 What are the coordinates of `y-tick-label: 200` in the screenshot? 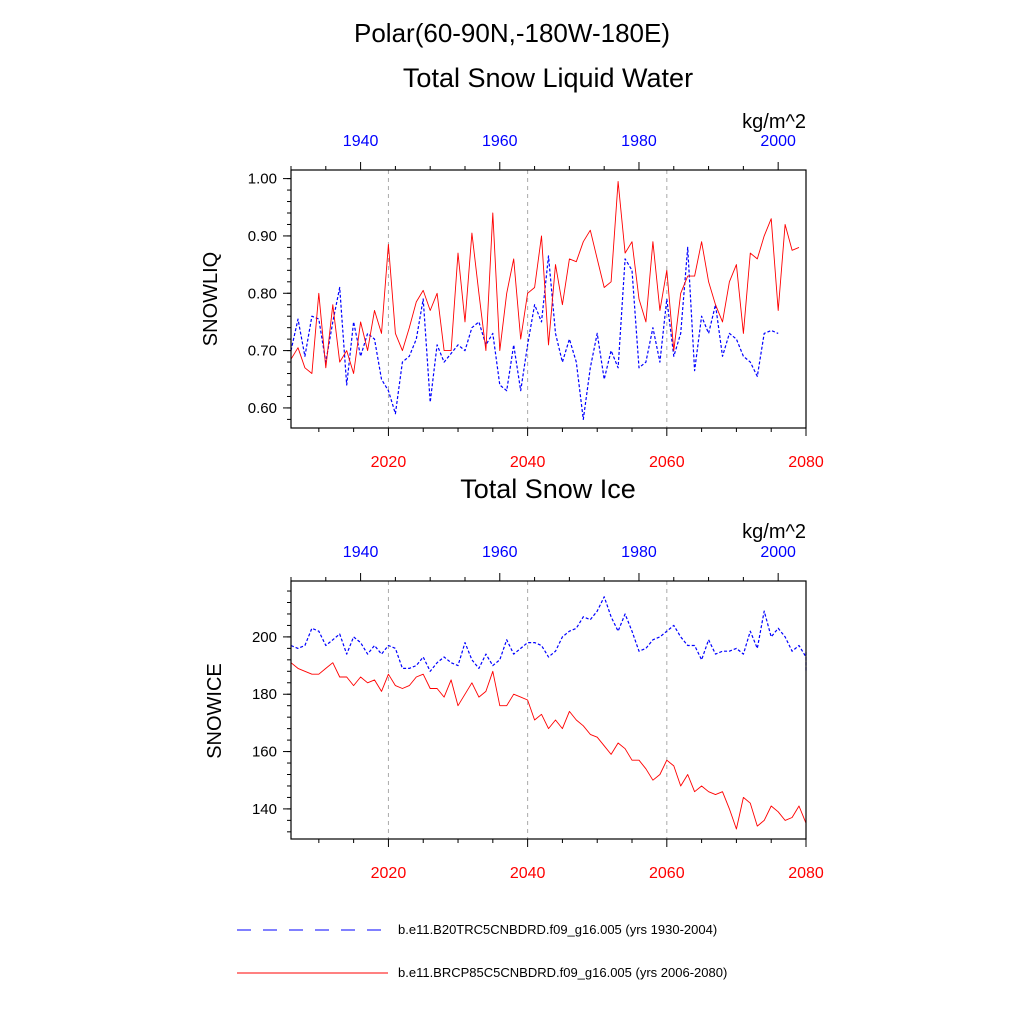 It's located at (264, 637).